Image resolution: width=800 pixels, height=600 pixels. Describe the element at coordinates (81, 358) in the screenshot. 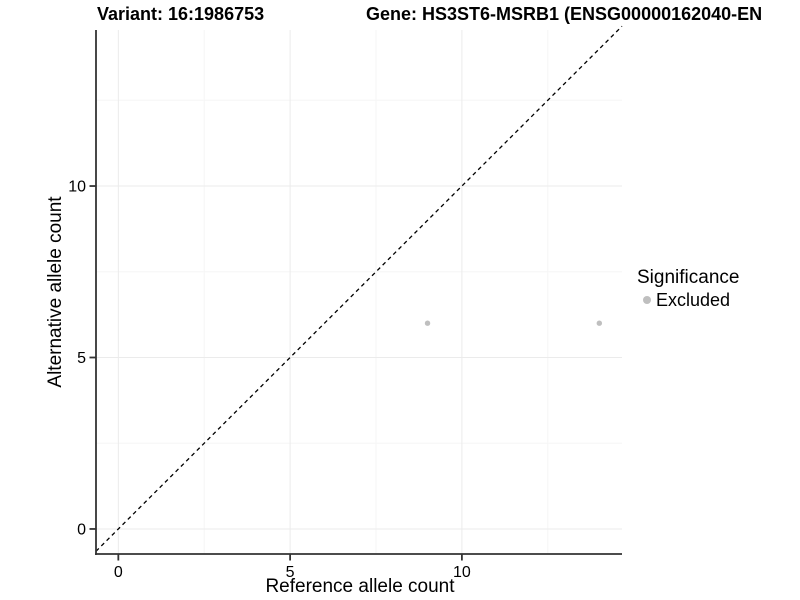

I see `y-tick-label: 5` at that location.